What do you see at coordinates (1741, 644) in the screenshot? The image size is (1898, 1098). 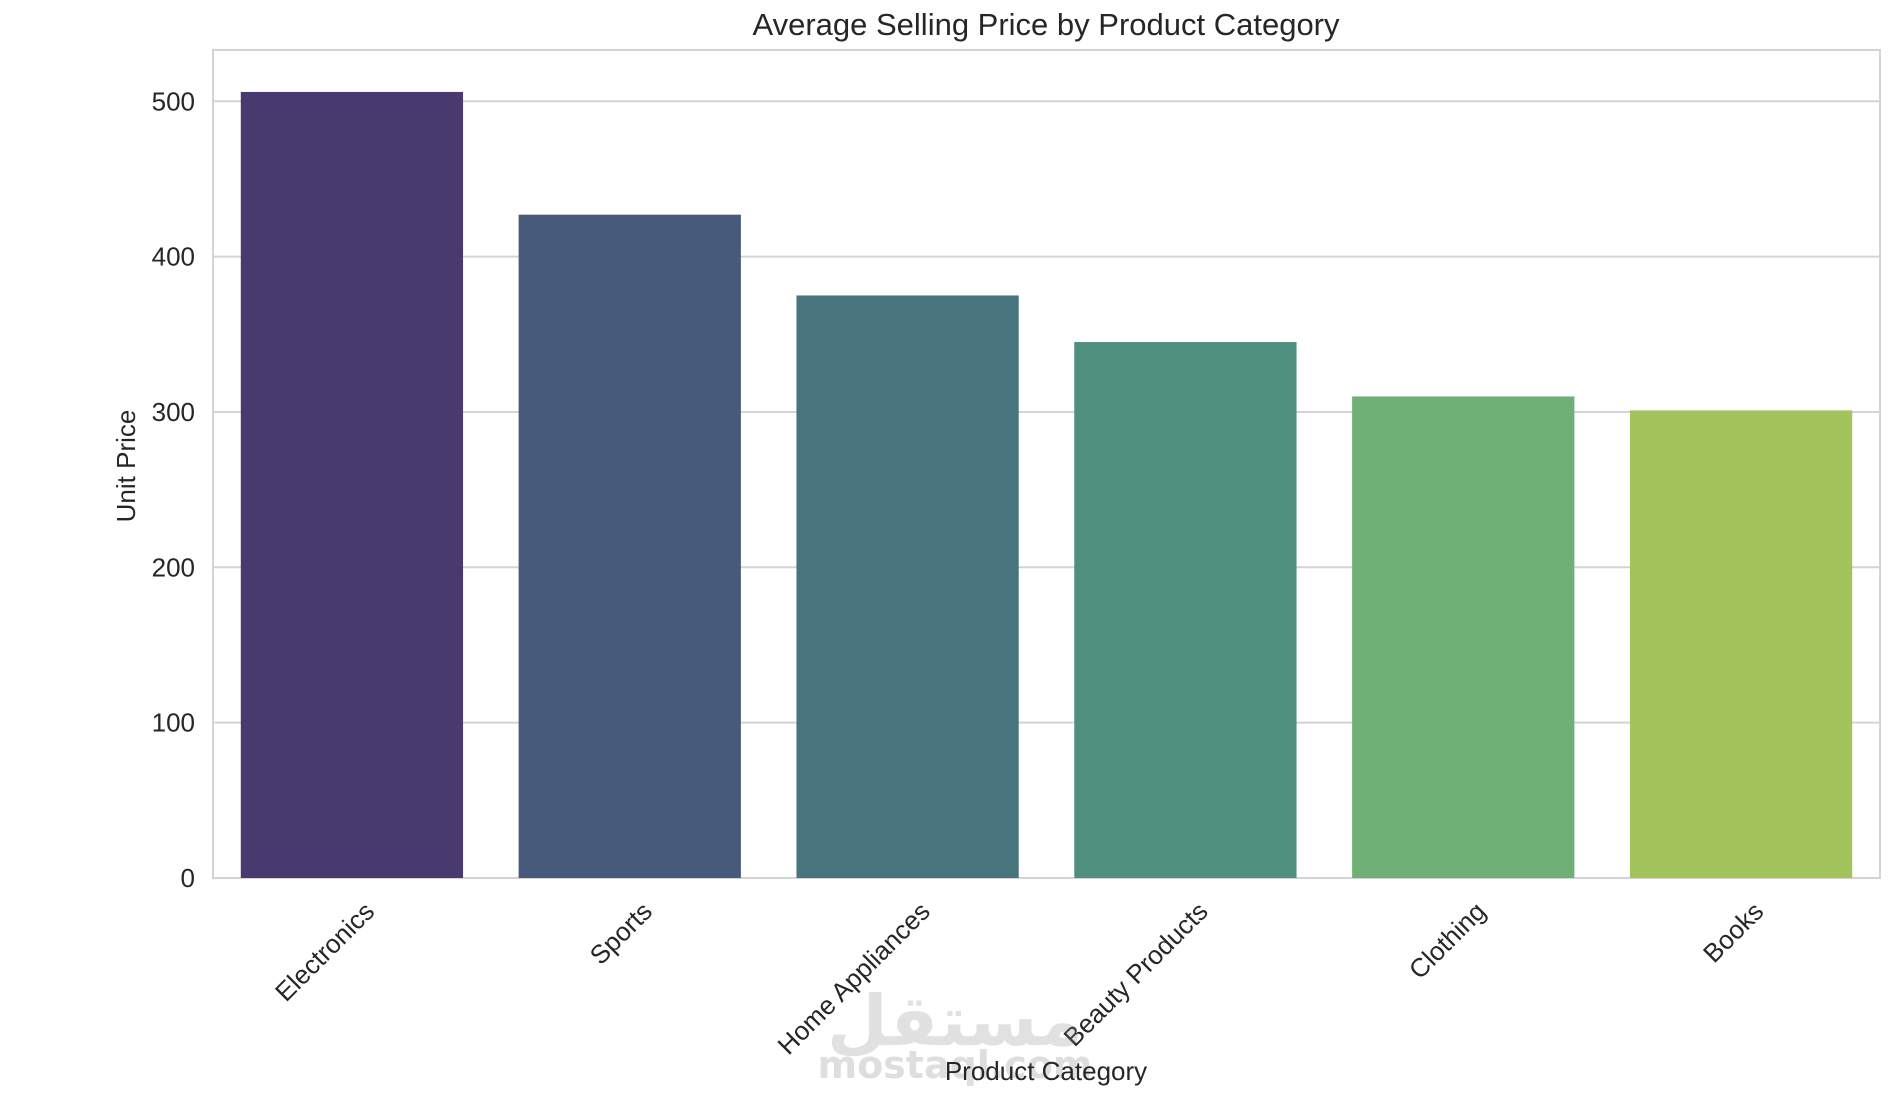 I see `bar-books` at bounding box center [1741, 644].